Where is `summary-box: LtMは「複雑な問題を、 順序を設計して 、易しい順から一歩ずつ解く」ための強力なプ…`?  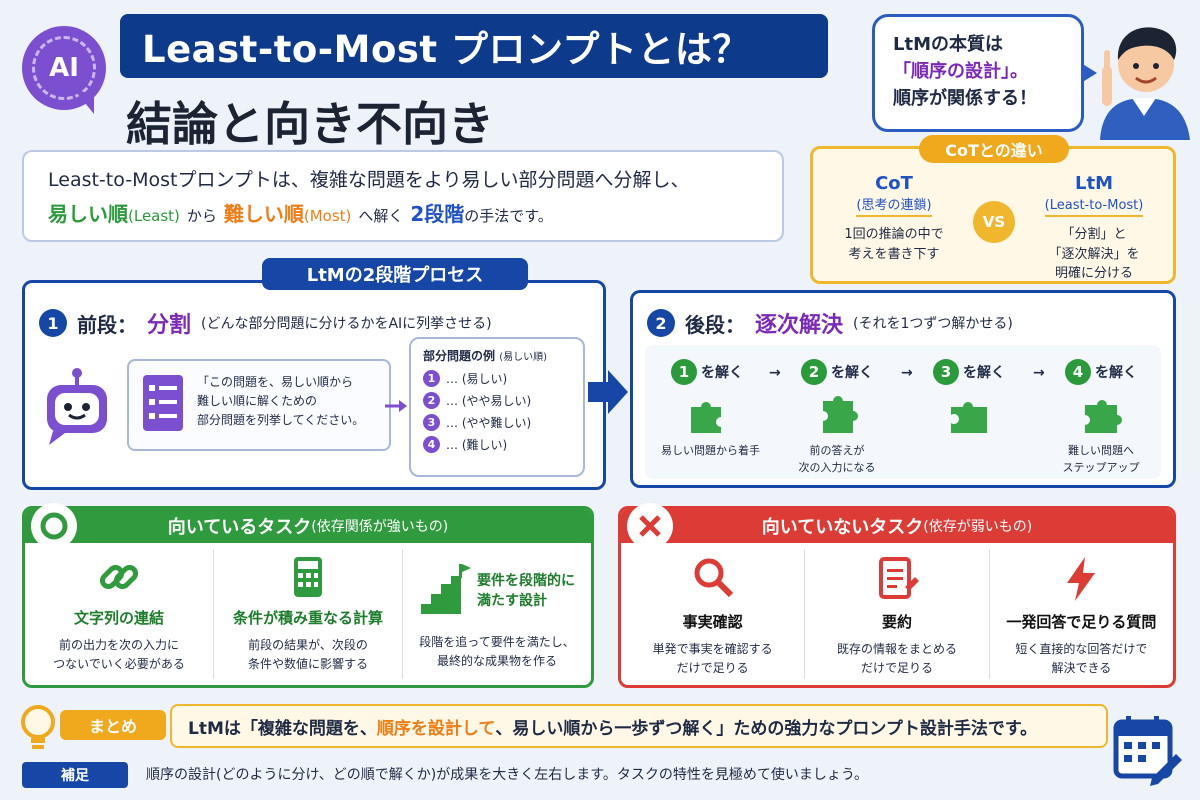 summary-box: LtMは「複雑な問題を、 順序を設計して 、易しい順から一歩ずつ解く」ための強力なプ… is located at coordinates (639, 726).